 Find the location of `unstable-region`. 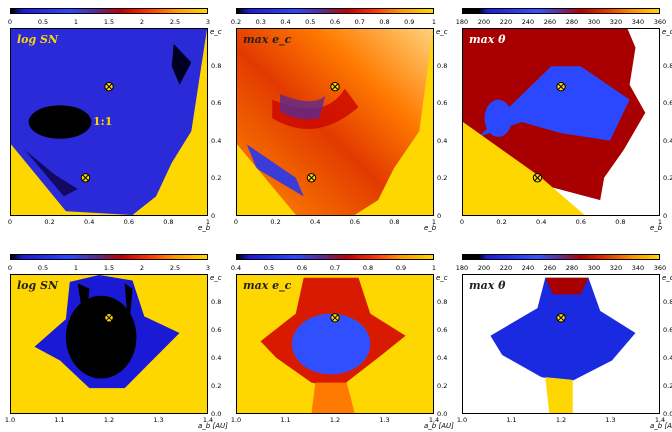

unstable-region is located at coordinates (266, 179).